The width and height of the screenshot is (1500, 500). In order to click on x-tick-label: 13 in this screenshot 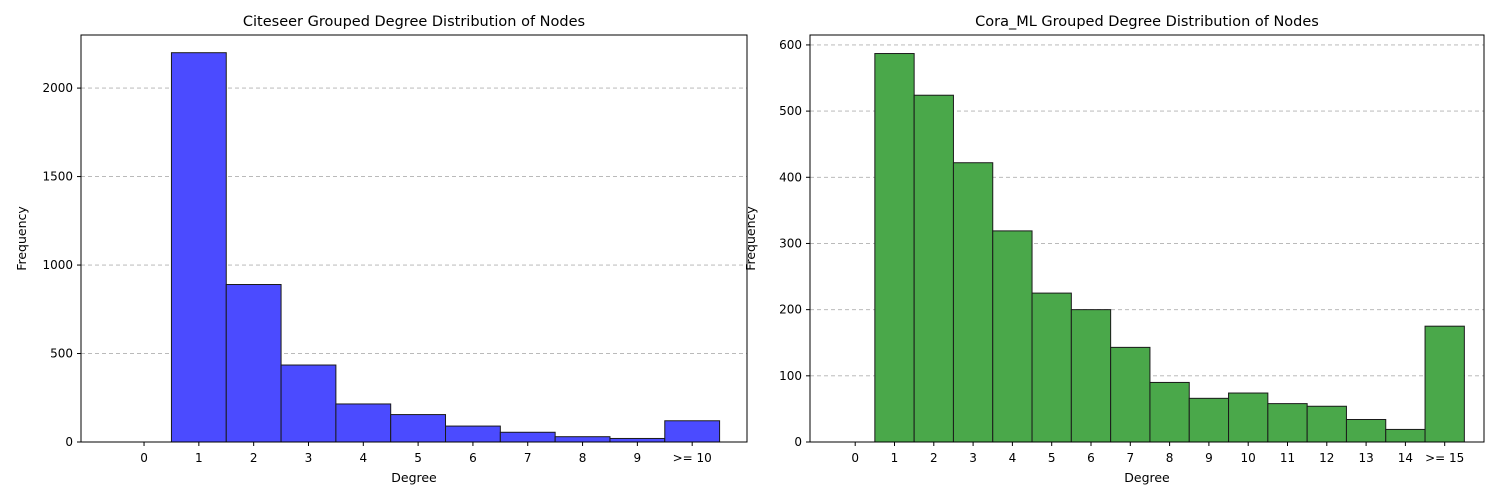, I will do `click(1365, 458)`.